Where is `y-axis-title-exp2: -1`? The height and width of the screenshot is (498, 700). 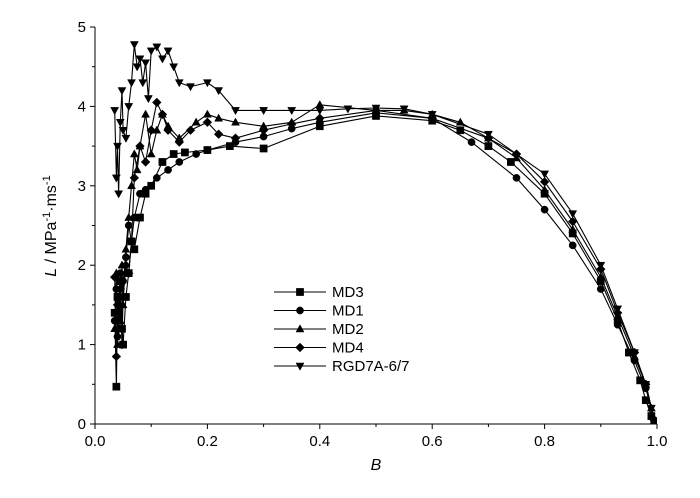
y-axis-title-exp2: -1 is located at coordinates (47, 180).